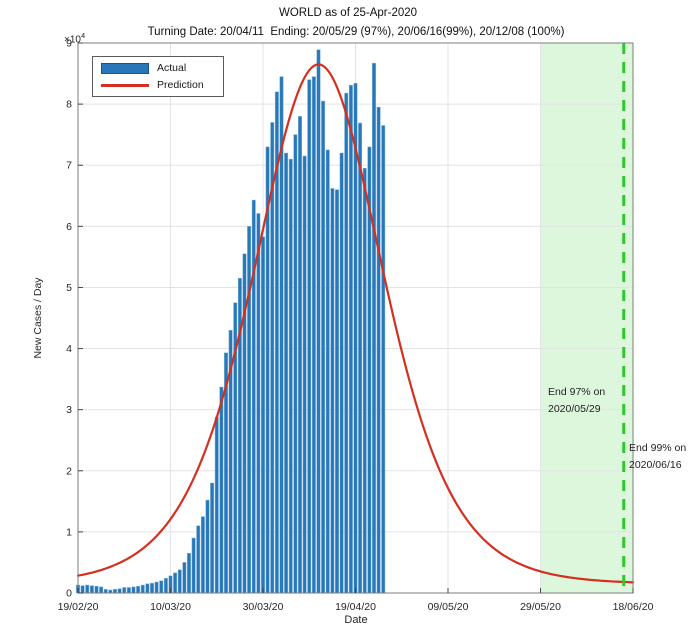 The height and width of the screenshot is (638, 697). I want to click on legend-item-prediction: Prediction, so click(159, 85).